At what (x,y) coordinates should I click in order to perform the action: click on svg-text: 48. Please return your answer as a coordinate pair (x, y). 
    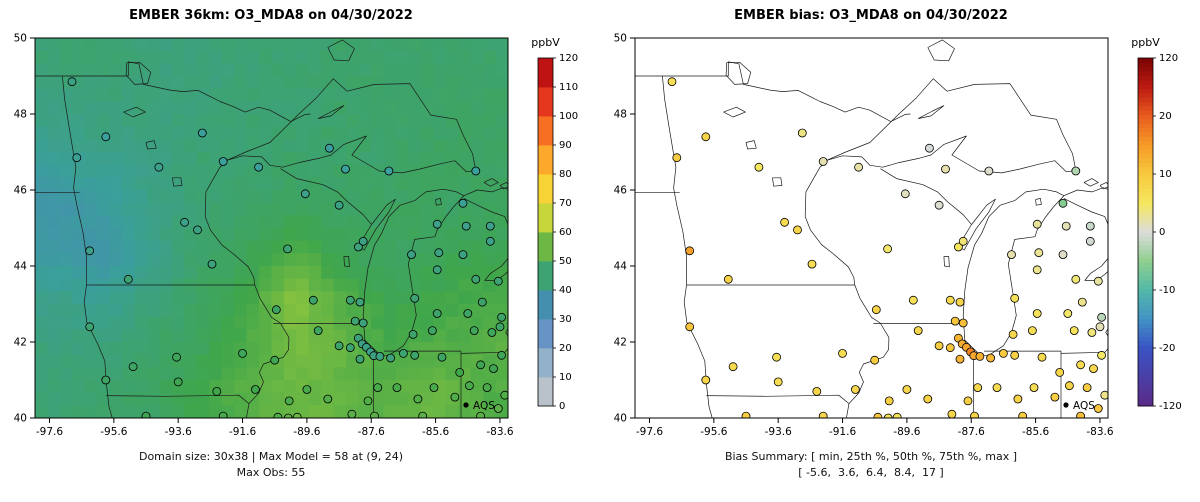
    Looking at the image, I should click on (620, 115).